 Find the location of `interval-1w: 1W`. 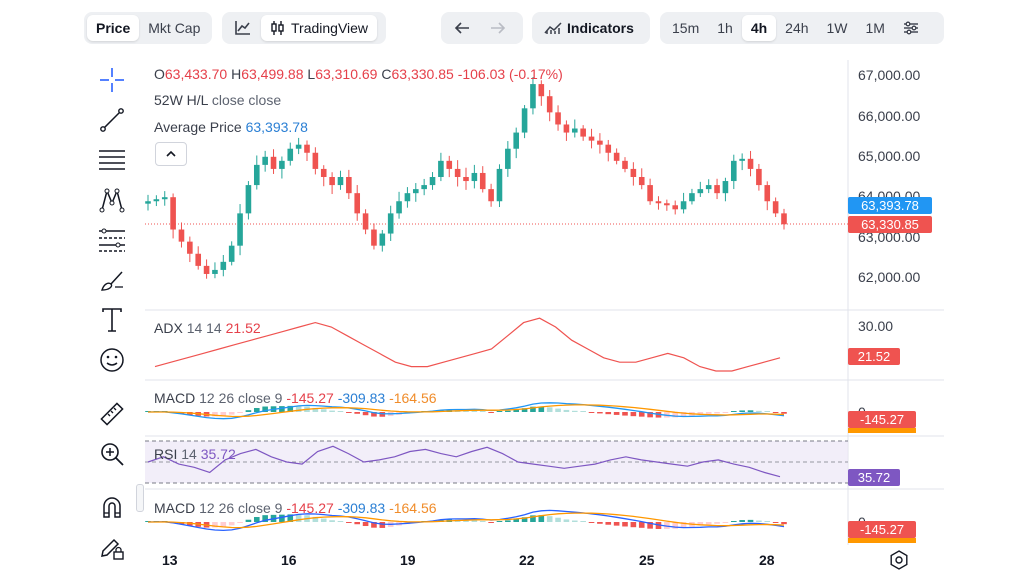

interval-1w: 1W is located at coordinates (837, 28).